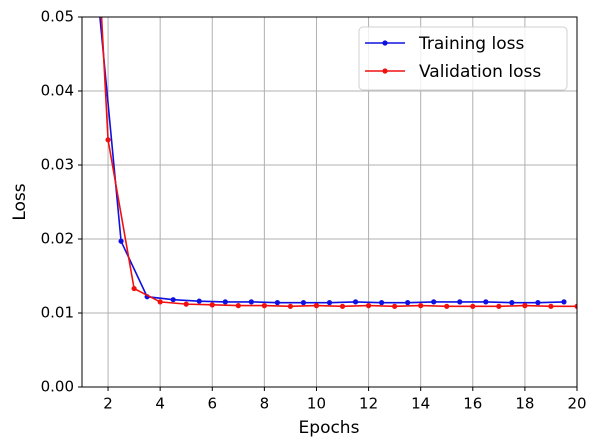 Image resolution: width=597 pixels, height=448 pixels. What do you see at coordinates (480, 72) in the screenshot?
I see `legend-label: Validation loss` at bounding box center [480, 72].